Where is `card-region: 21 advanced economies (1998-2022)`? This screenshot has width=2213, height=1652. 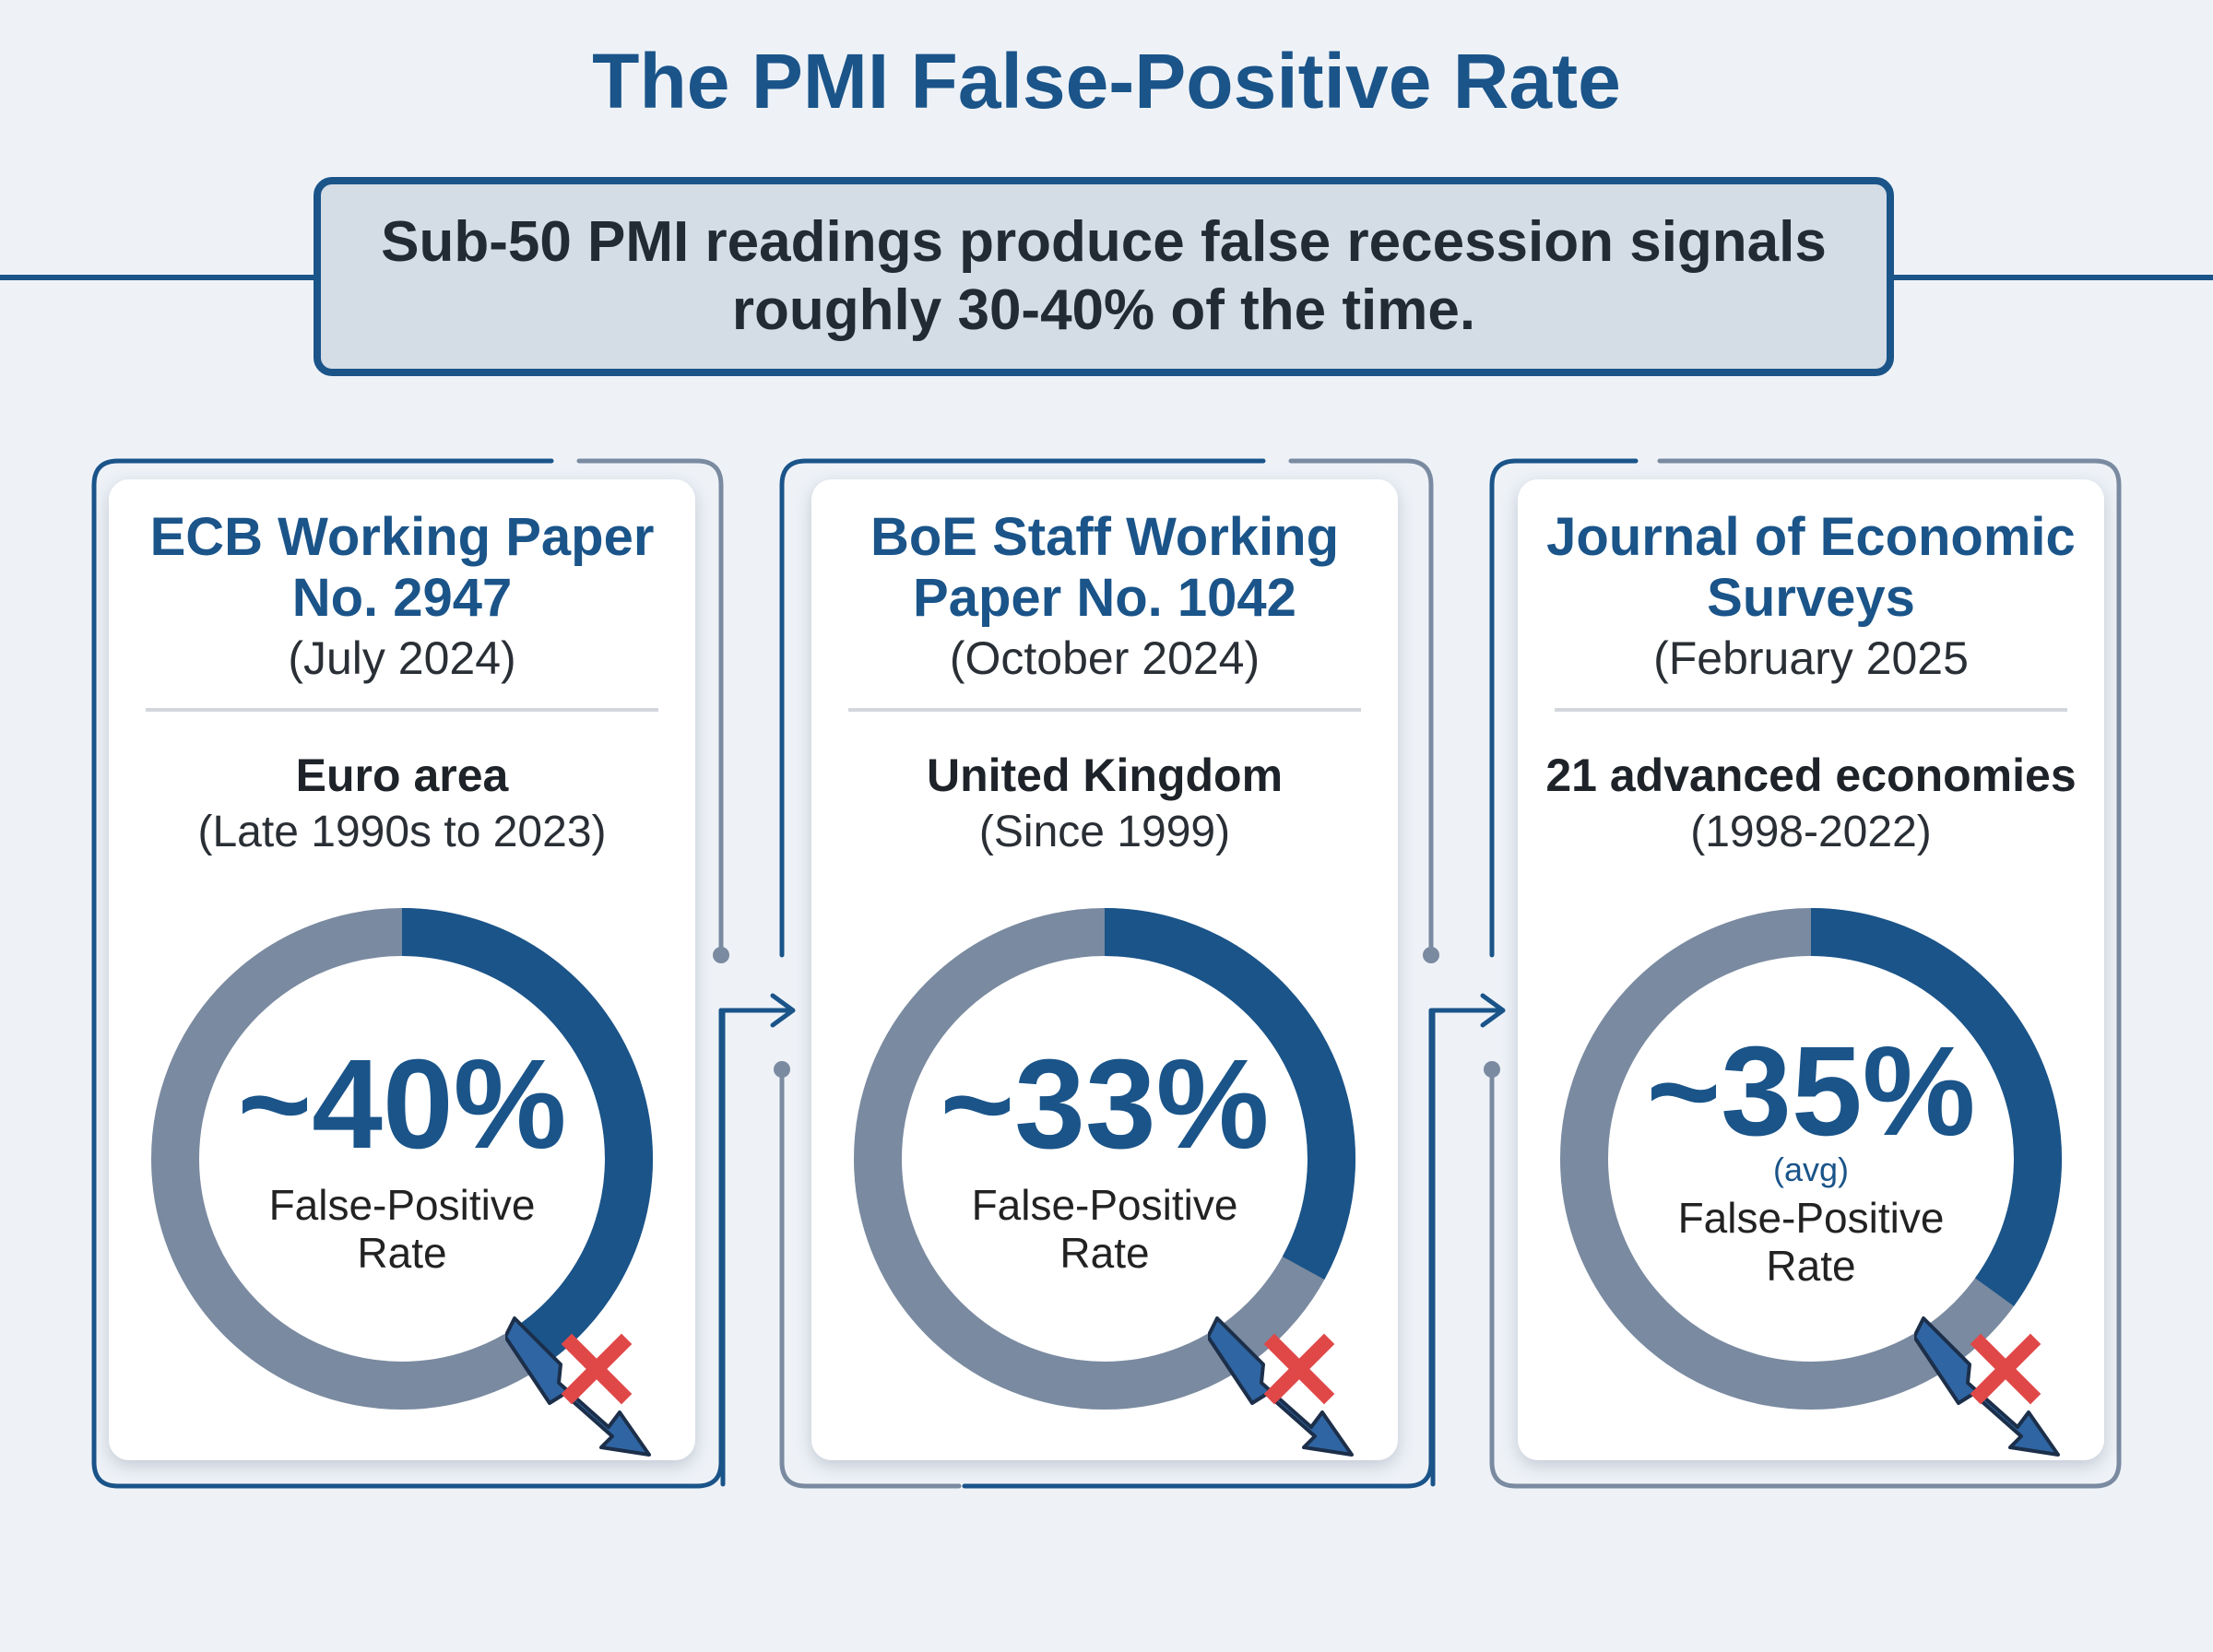
card-region: 21 advanced economies (1998-2022) is located at coordinates (1811, 804).